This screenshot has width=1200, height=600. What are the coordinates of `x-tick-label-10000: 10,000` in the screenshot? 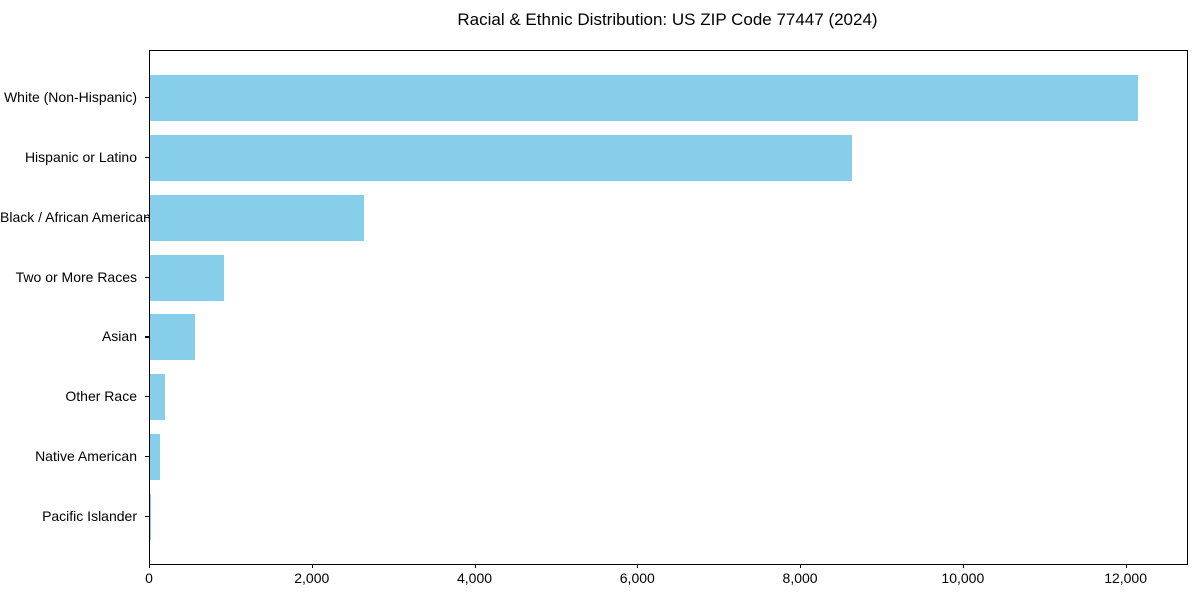 It's located at (963, 578).